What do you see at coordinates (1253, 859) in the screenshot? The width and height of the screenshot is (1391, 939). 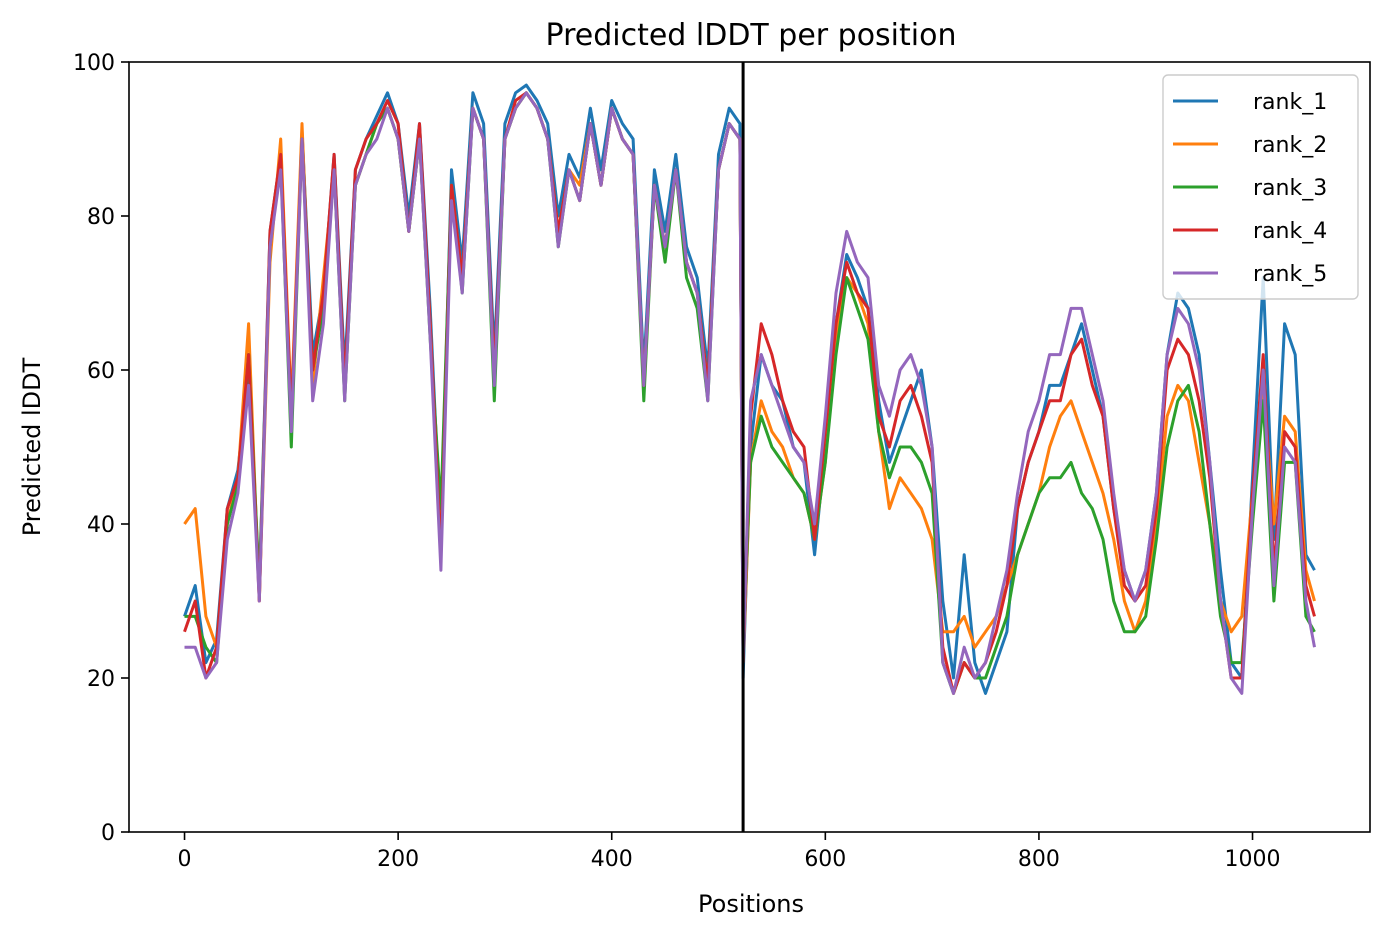 I see `x-tick-label: 1000` at bounding box center [1253, 859].